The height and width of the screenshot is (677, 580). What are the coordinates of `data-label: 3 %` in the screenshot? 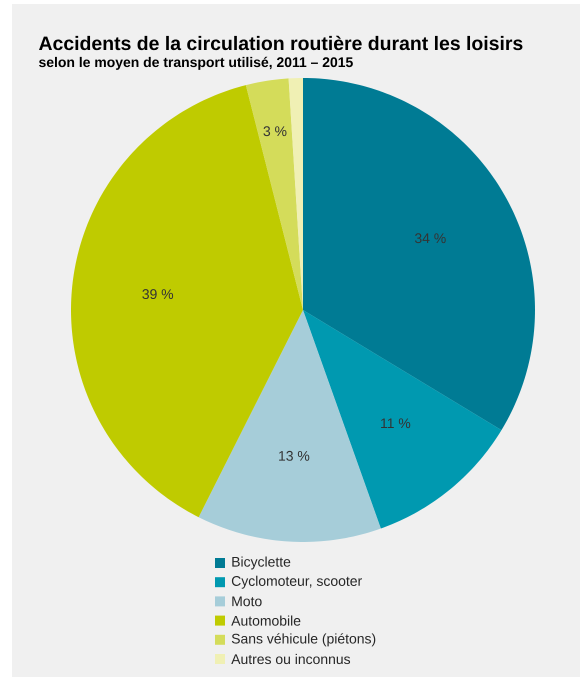 It's located at (274, 131).